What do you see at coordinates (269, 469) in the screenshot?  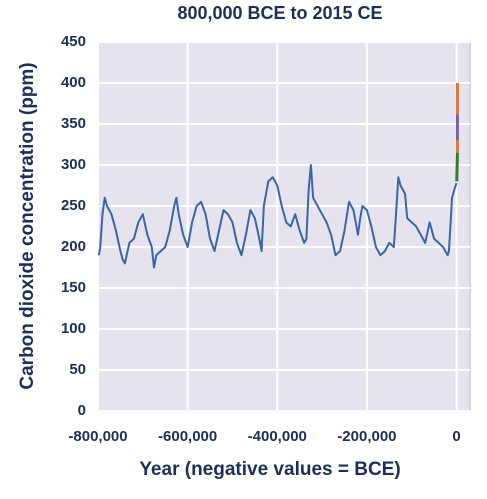 I see `x-axis-label: Year (negative values = BCE)` at bounding box center [269, 469].